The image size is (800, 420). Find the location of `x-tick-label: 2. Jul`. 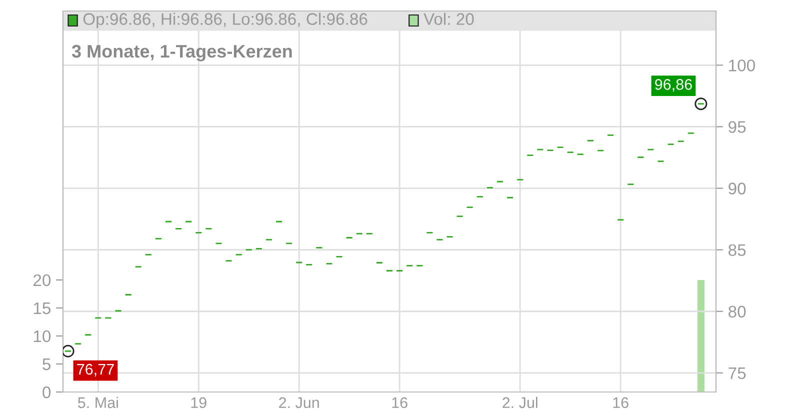

x-tick-label: 2. Jul is located at coordinates (520, 402).